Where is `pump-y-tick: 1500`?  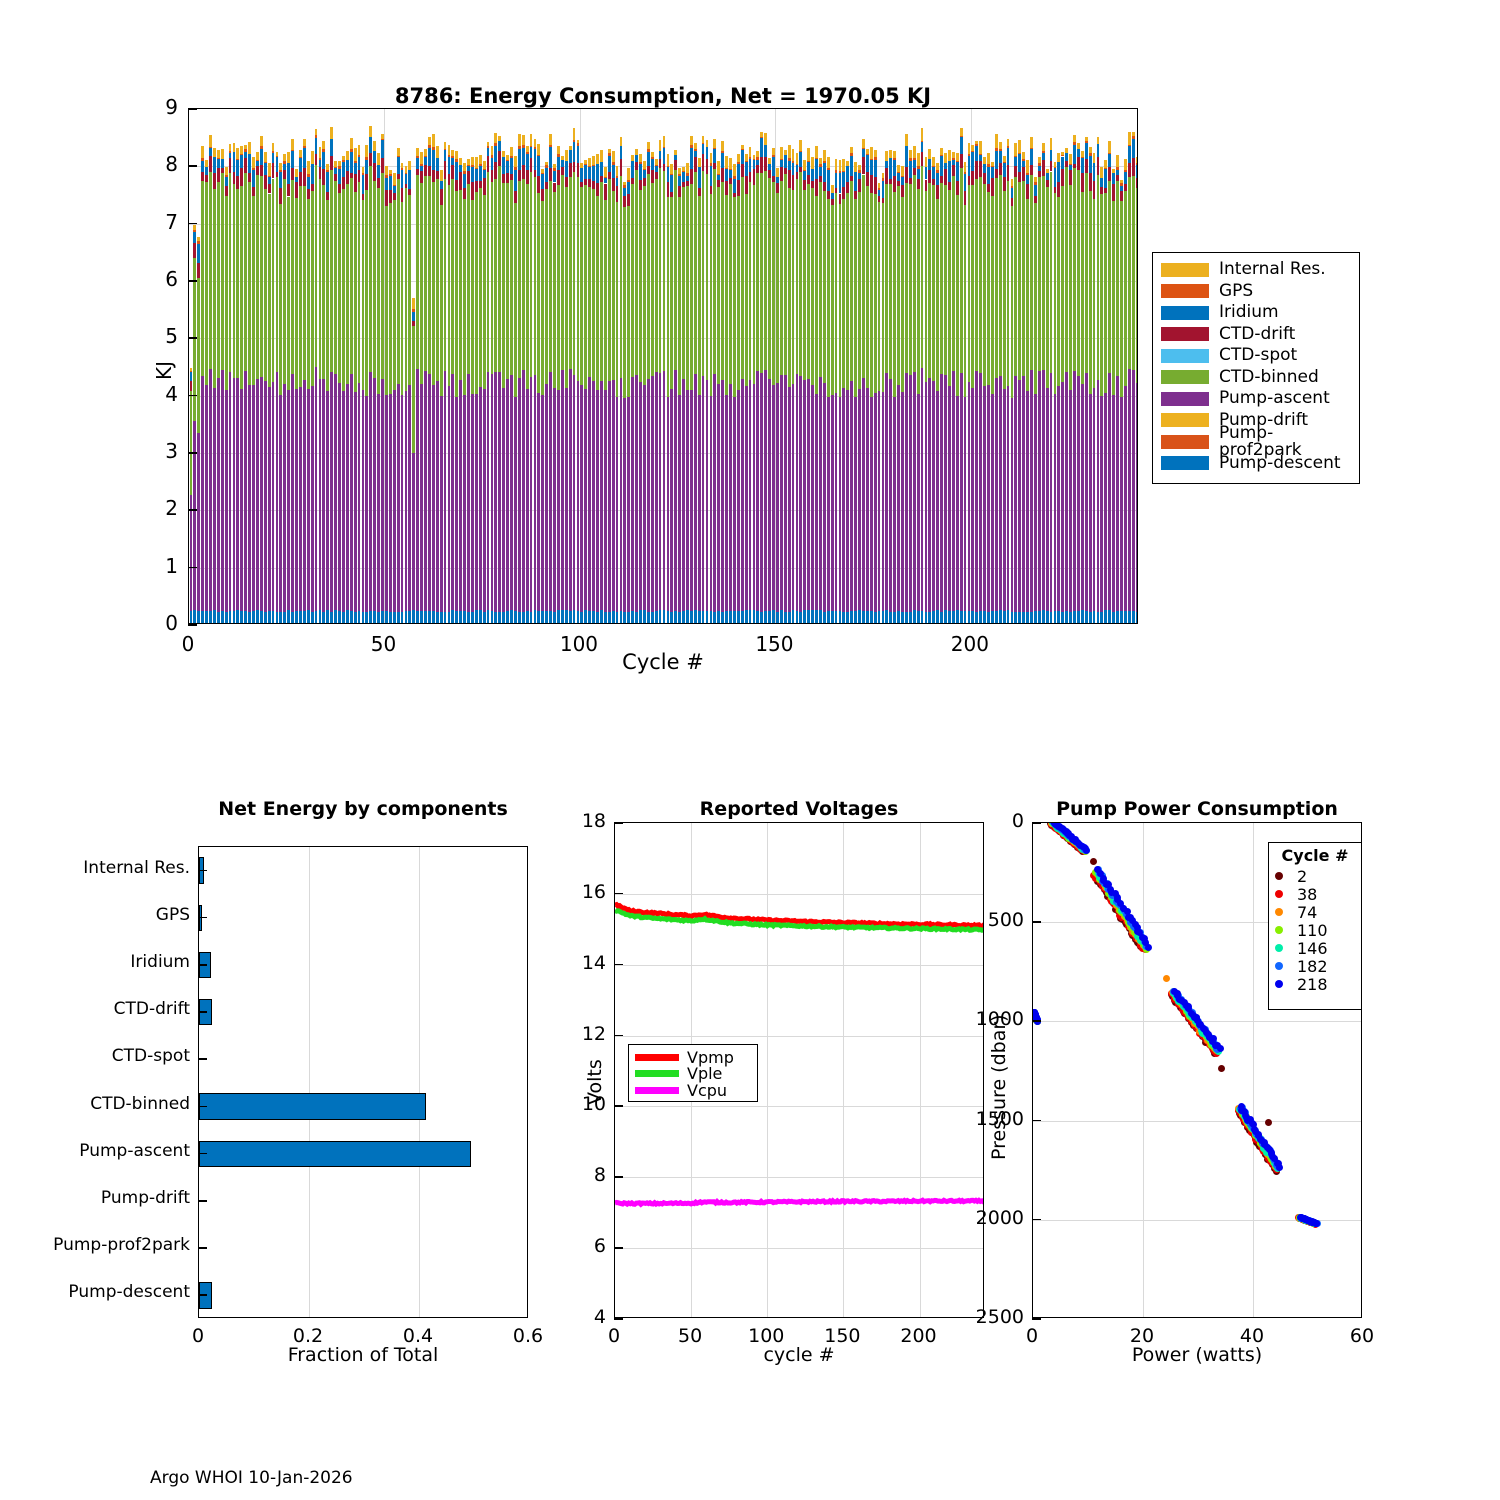 pump-y-tick: 1500 is located at coordinates (999, 1118).